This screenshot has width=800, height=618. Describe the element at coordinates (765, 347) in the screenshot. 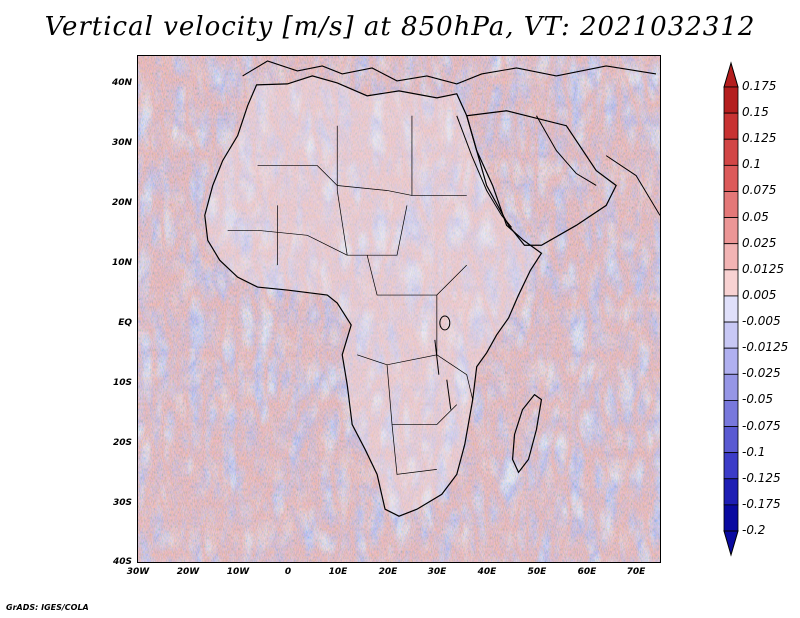

I see `colorbar-label: -0.0125` at that location.